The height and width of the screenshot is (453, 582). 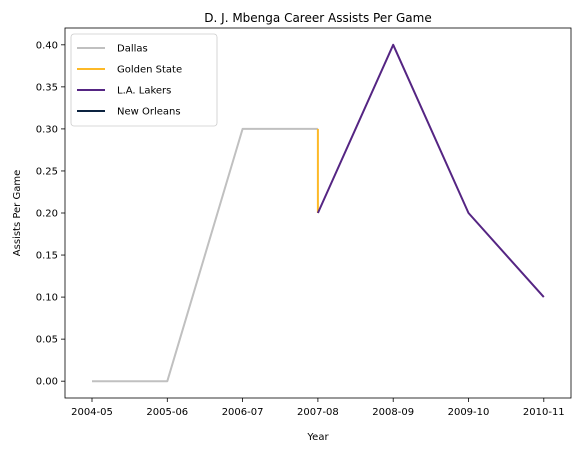 What do you see at coordinates (317, 437) in the screenshot?
I see `x-axis-label: Year` at bounding box center [317, 437].